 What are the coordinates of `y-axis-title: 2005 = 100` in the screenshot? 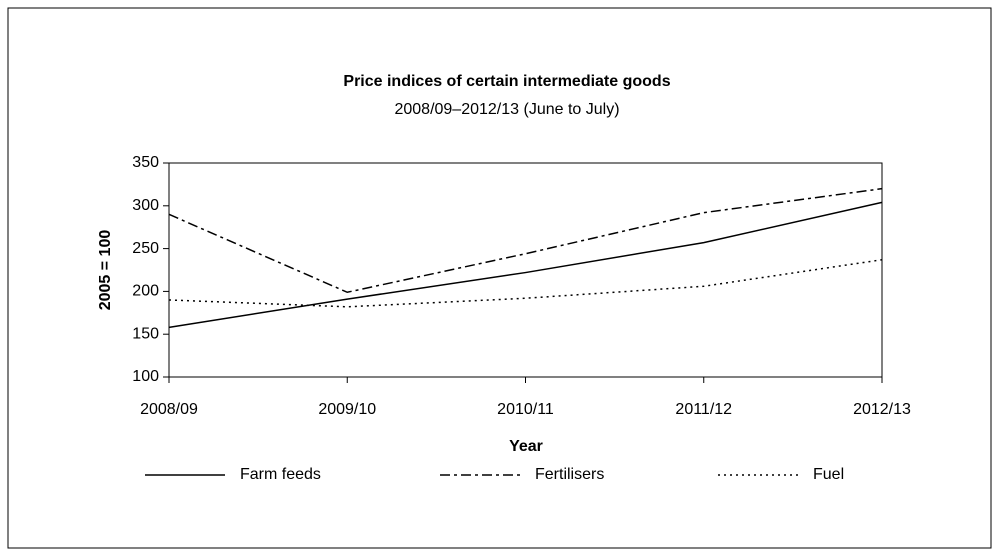 It's located at (105, 270).